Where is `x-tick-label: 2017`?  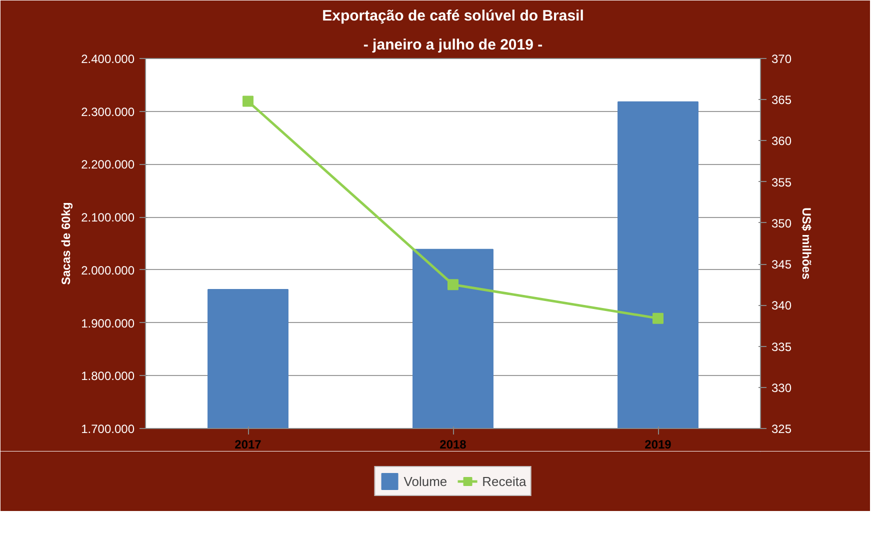 x-tick-label: 2017 is located at coordinates (248, 445).